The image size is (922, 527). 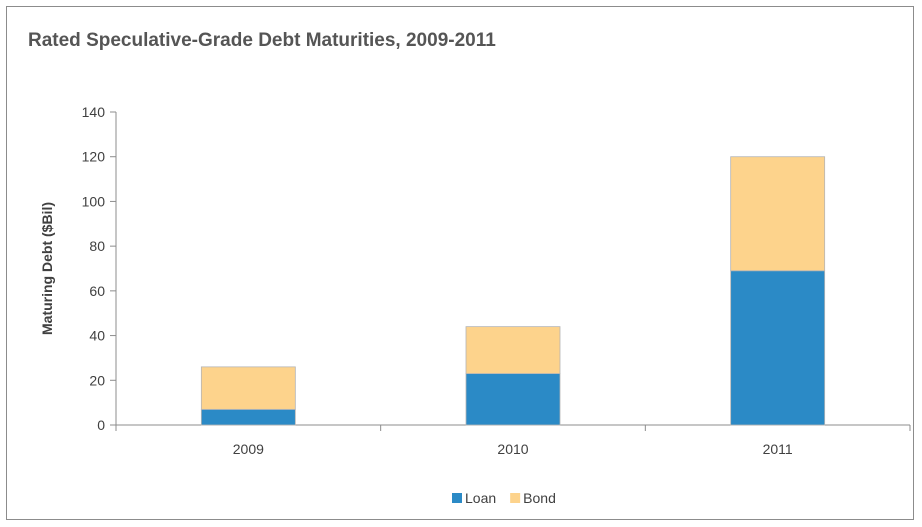 What do you see at coordinates (248, 417) in the screenshot?
I see `bar-loan-2009` at bounding box center [248, 417].